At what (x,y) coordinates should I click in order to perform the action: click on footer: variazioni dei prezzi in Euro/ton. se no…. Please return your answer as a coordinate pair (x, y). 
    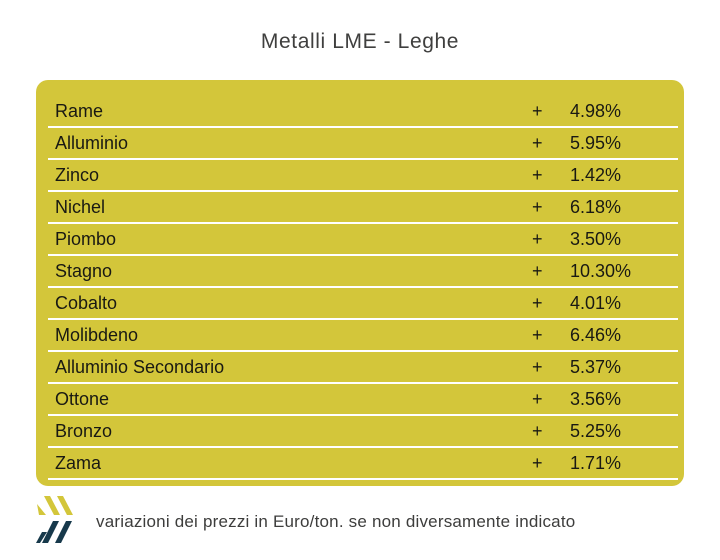
    Looking at the image, I should click on (361, 522).